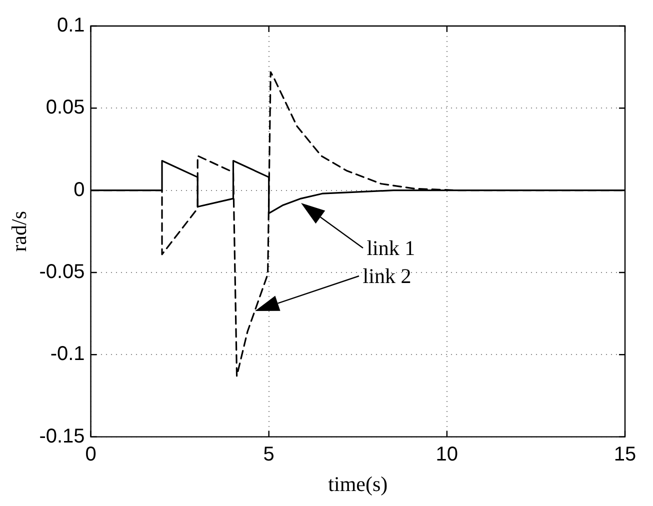 Image resolution: width=653 pixels, height=506 pixels. I want to click on y-tick-label: 0.1, so click(70, 25).